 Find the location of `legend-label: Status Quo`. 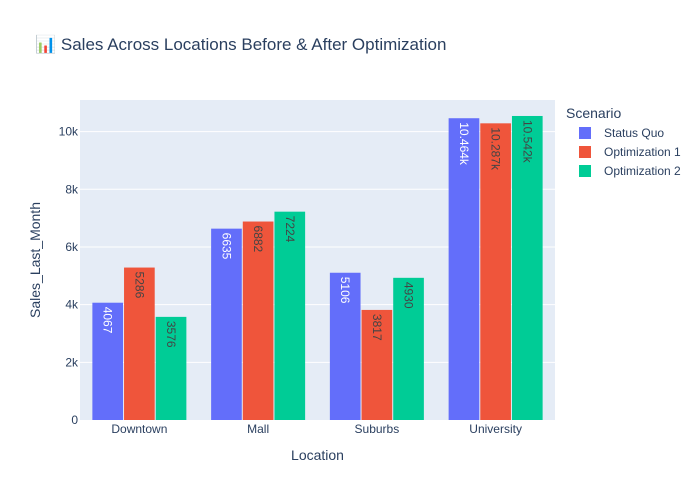

legend-label: Status Quo is located at coordinates (634, 133).